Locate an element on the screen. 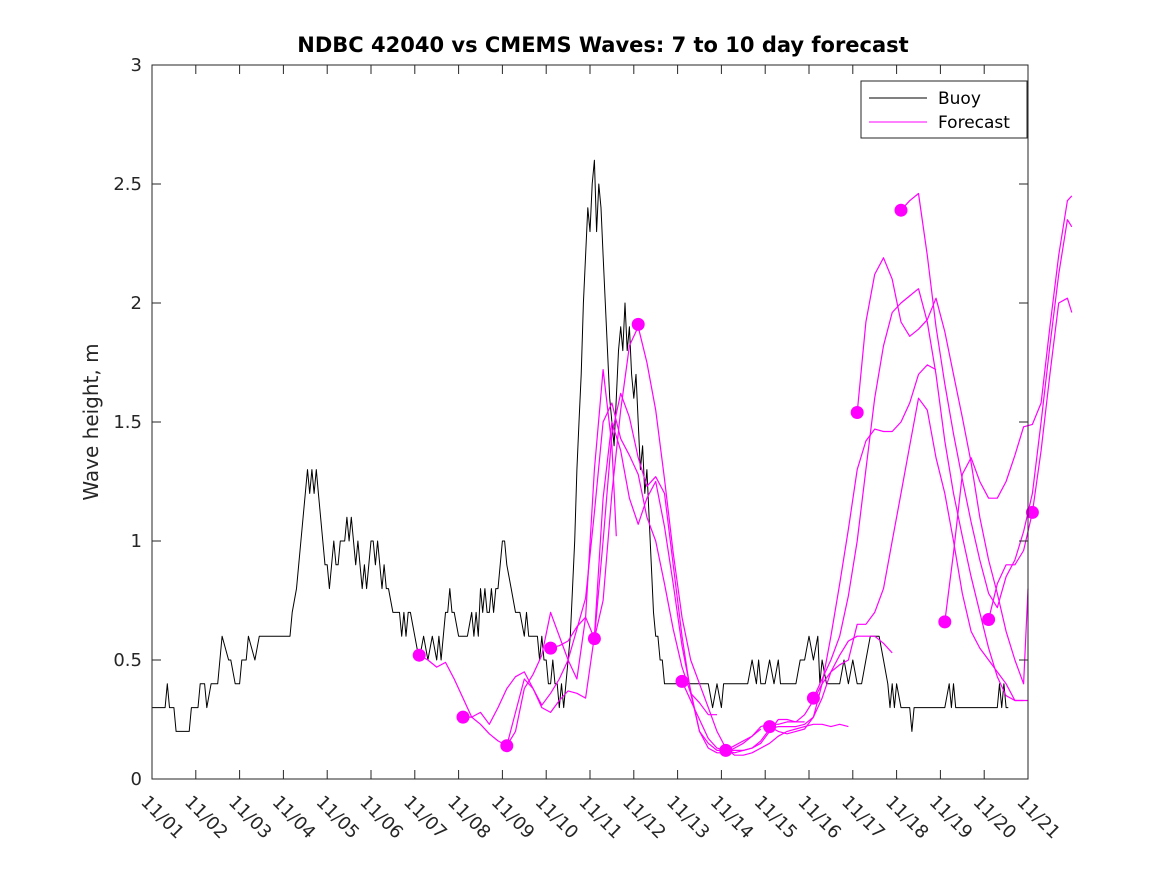 The height and width of the screenshot is (875, 1167). y-tick-label: 1 is located at coordinates (136, 541).